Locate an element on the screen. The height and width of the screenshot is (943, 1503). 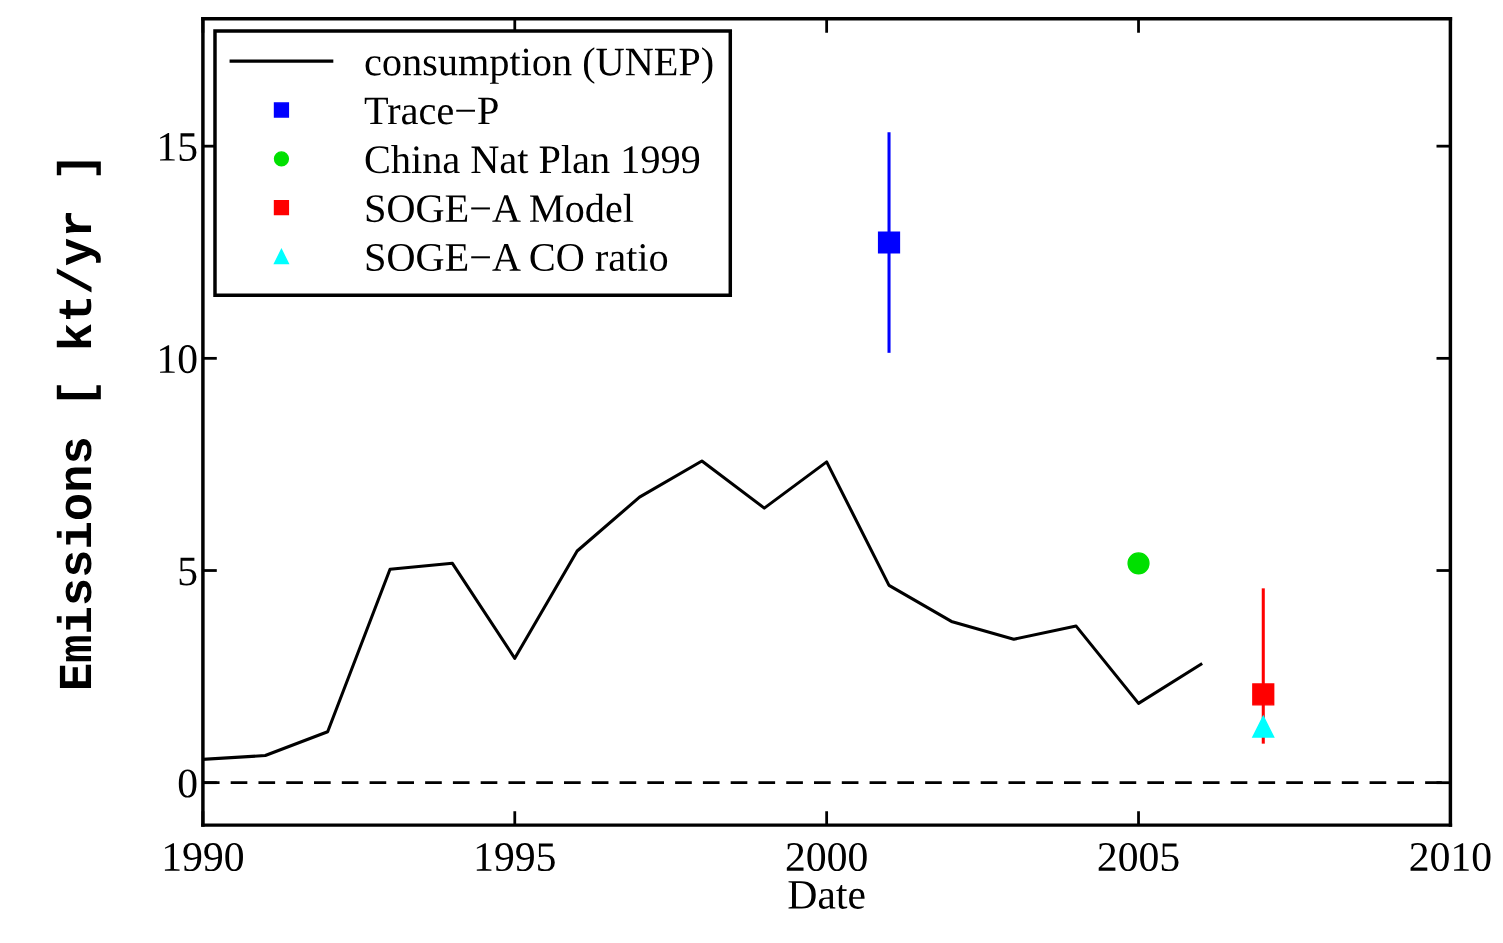
y-tick-label: 10 is located at coordinates (178, 359).